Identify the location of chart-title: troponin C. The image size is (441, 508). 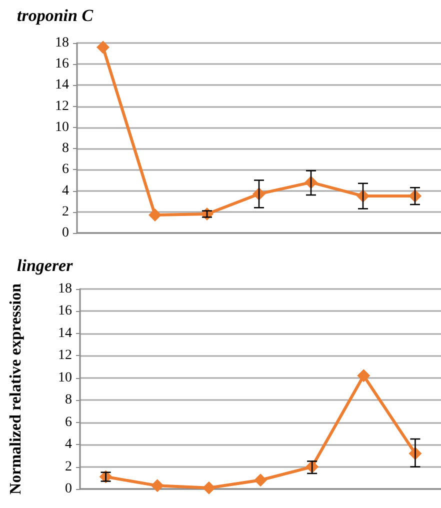
(55, 15).